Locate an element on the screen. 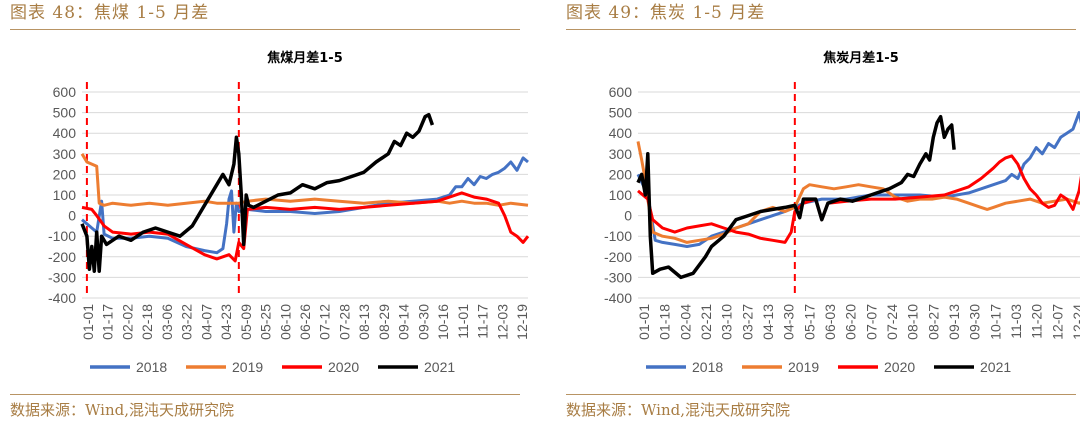 Image resolution: width=1080 pixels, height=425 pixels. x-tick-label: 11-17 is located at coordinates (483, 321).